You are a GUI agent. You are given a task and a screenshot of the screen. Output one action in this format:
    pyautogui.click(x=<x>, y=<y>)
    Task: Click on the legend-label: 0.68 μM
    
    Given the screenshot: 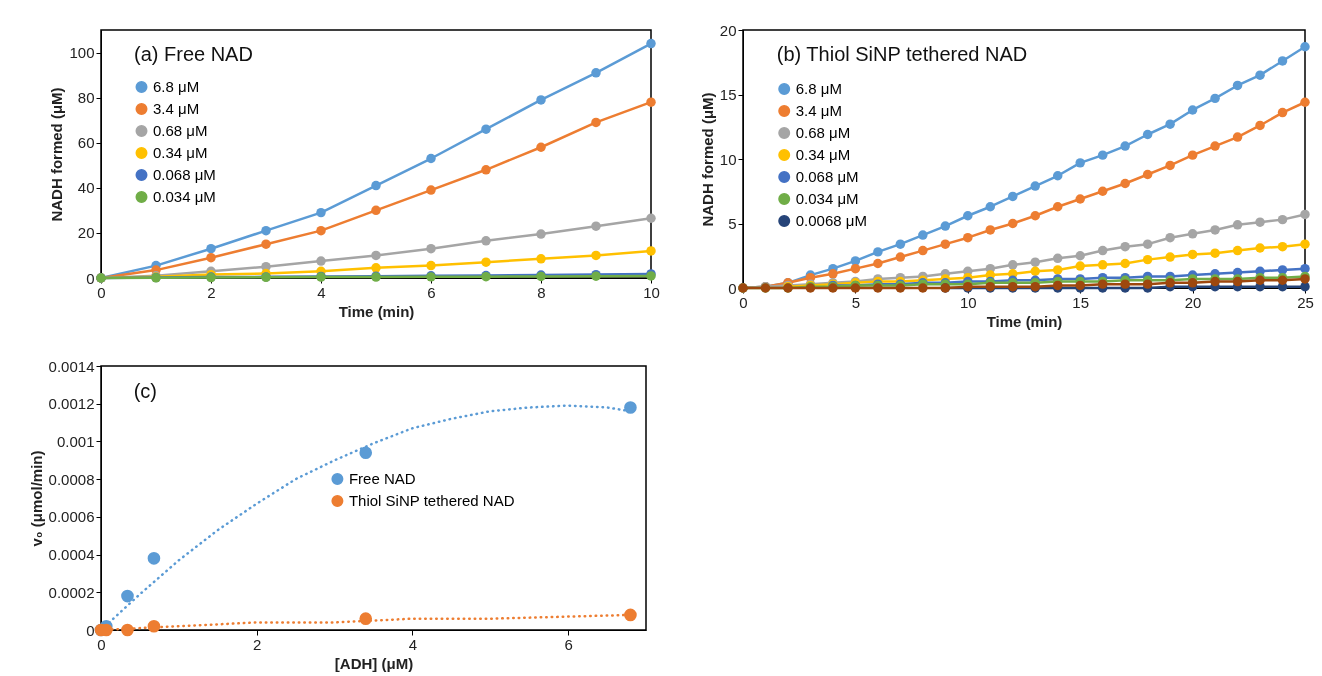 What is the action you would take?
    pyautogui.click(x=180, y=131)
    